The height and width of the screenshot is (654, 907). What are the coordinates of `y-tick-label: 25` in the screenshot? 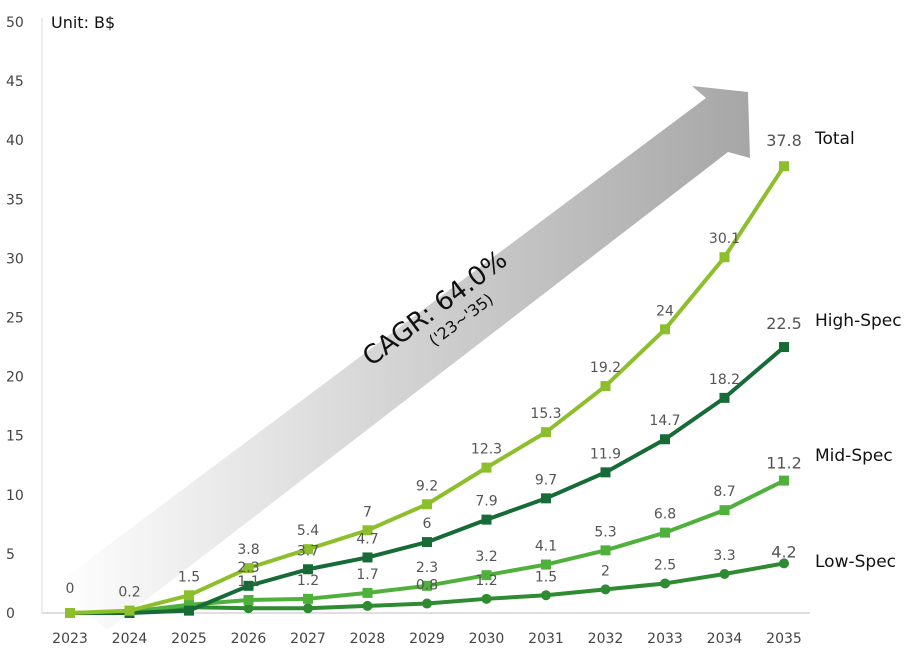 It's located at (15, 319).